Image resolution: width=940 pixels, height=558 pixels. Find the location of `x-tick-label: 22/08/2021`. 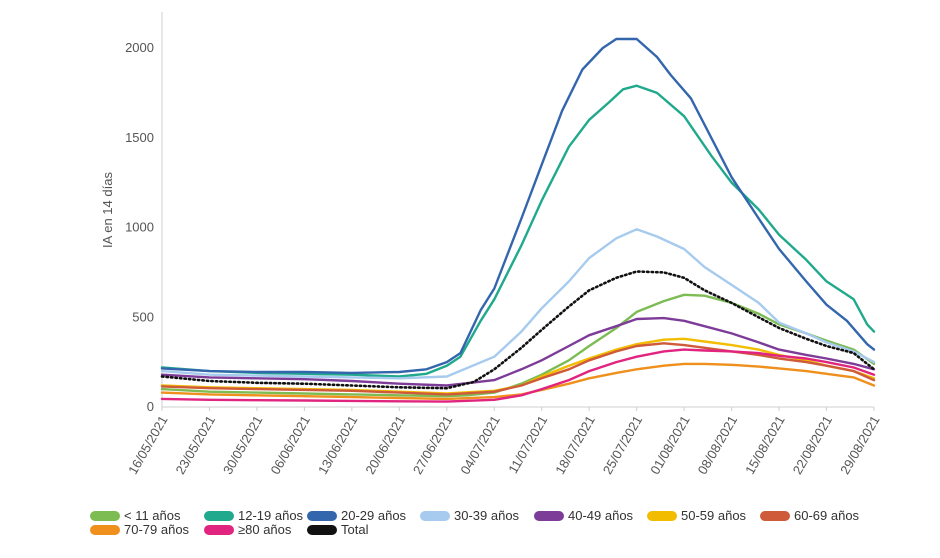

x-tick-label: 22/08/2021 is located at coordinates (813, 445).